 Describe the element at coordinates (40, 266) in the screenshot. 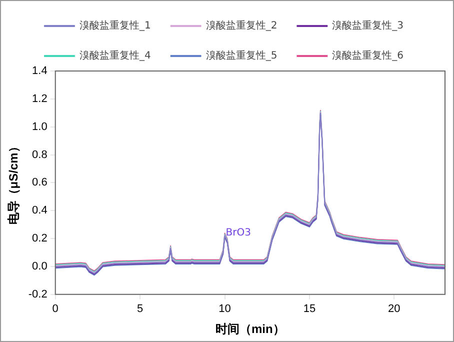

I see `y-tick-label: 0.0` at that location.